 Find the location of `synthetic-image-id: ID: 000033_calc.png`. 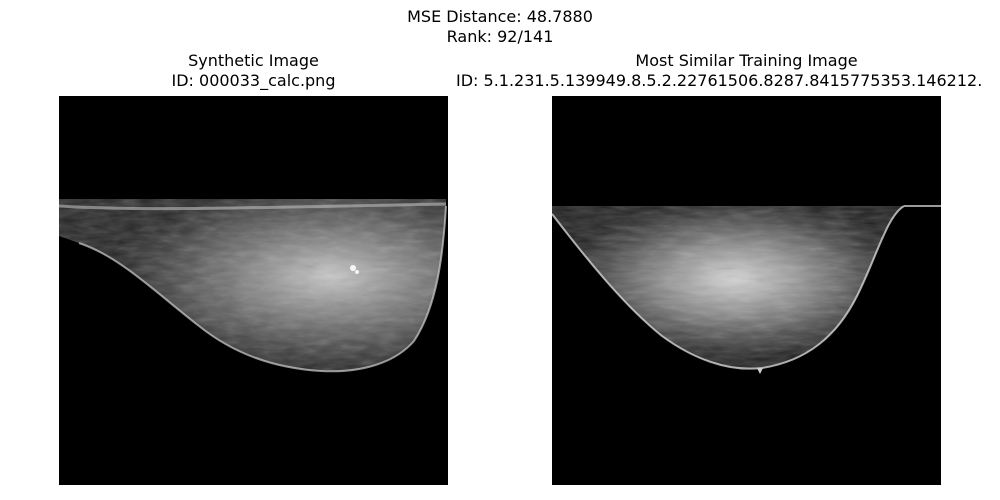

synthetic-image-id: ID: 000033_calc.png is located at coordinates (253, 80).